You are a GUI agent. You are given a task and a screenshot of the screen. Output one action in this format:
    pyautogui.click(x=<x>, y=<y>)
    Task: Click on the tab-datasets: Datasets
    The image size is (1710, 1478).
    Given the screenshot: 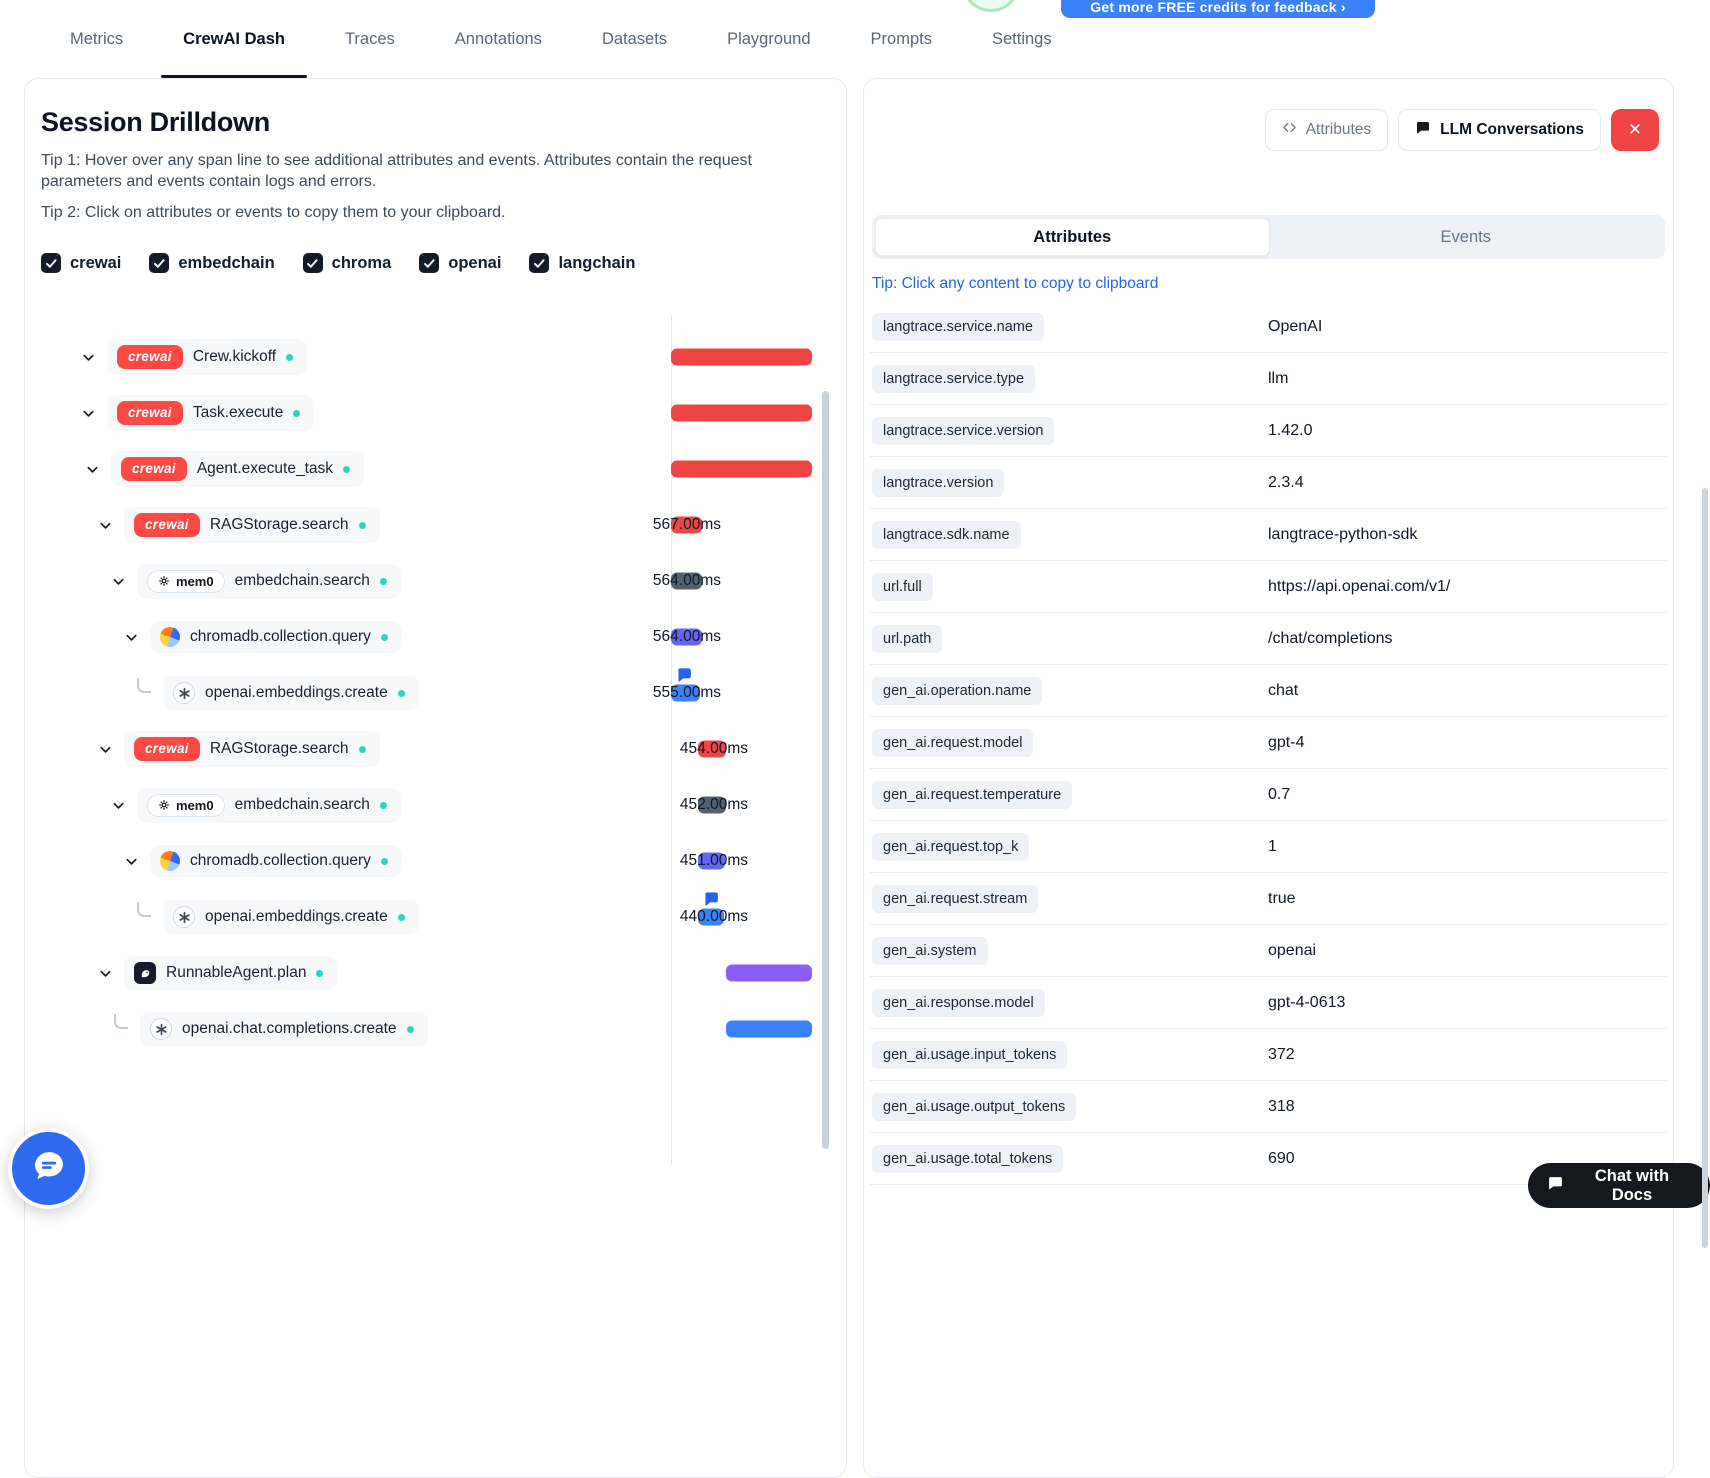 What is the action you would take?
    pyautogui.click(x=634, y=38)
    